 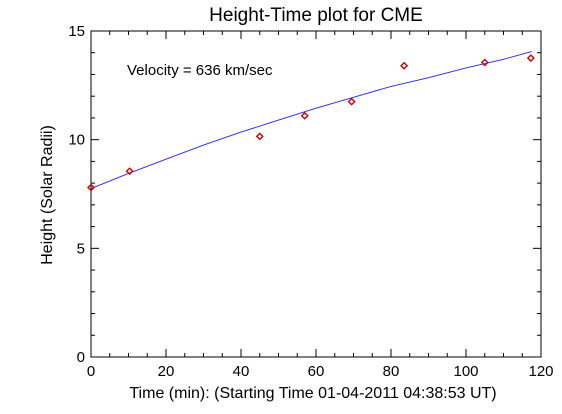 I want to click on x-tick-label: 60, so click(x=316, y=371).